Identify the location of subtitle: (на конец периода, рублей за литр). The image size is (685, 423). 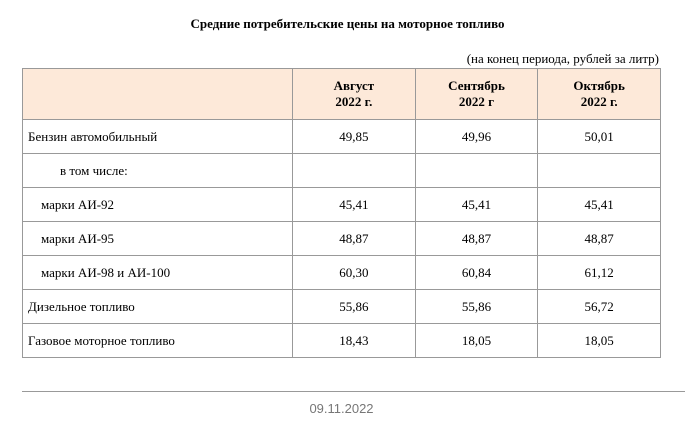
(562, 58).